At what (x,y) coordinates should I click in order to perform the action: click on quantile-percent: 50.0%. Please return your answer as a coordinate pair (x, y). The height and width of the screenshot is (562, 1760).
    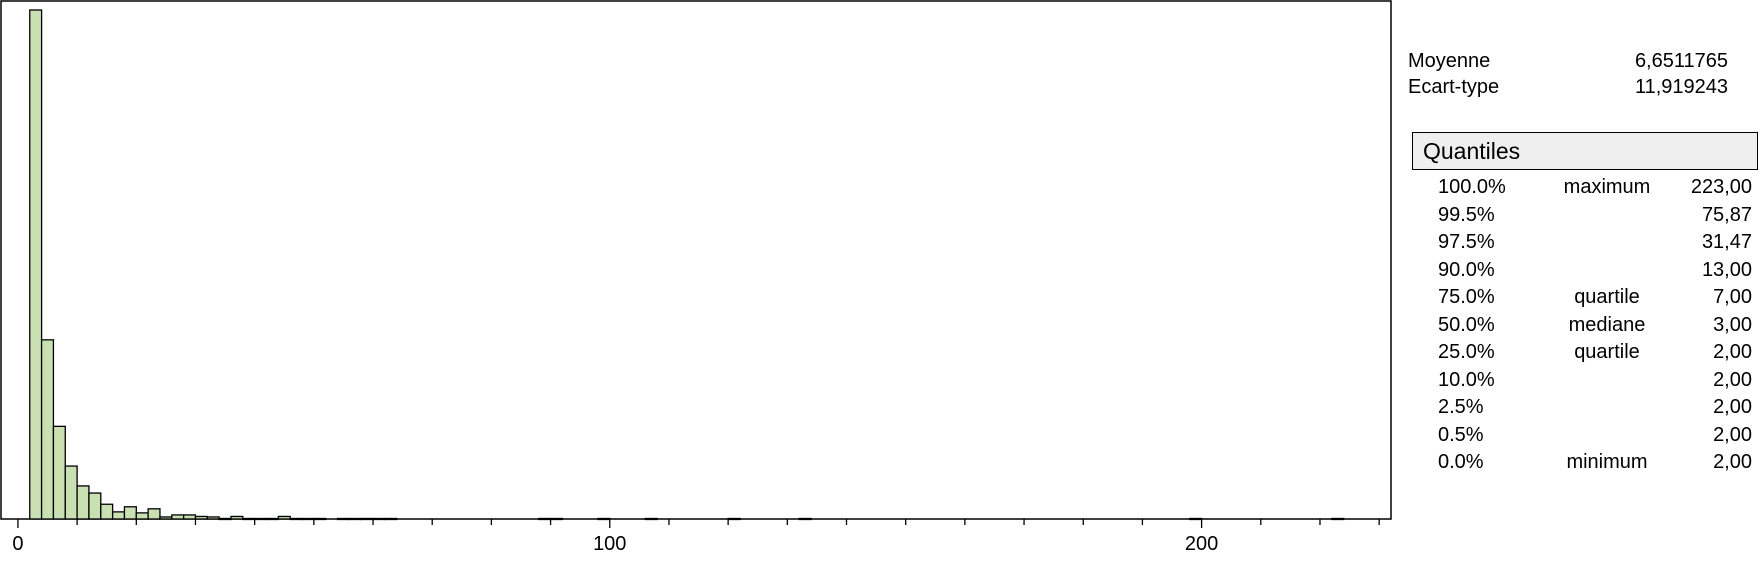
    Looking at the image, I should click on (1466, 326).